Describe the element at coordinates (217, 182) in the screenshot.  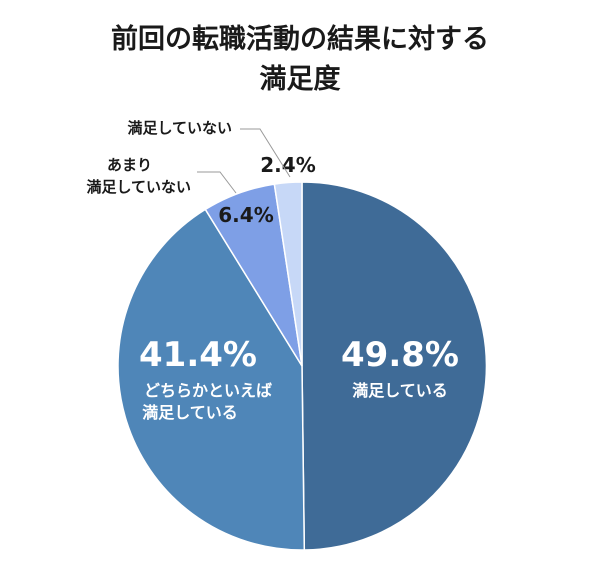
I see `slice-2-leader-line` at that location.